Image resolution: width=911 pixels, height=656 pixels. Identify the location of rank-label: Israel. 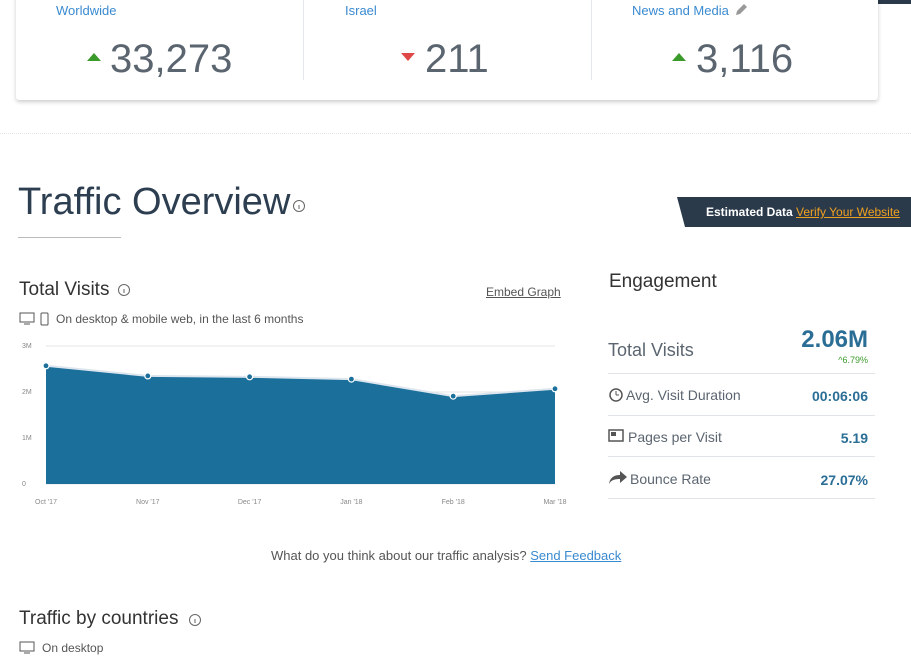
(361, 10).